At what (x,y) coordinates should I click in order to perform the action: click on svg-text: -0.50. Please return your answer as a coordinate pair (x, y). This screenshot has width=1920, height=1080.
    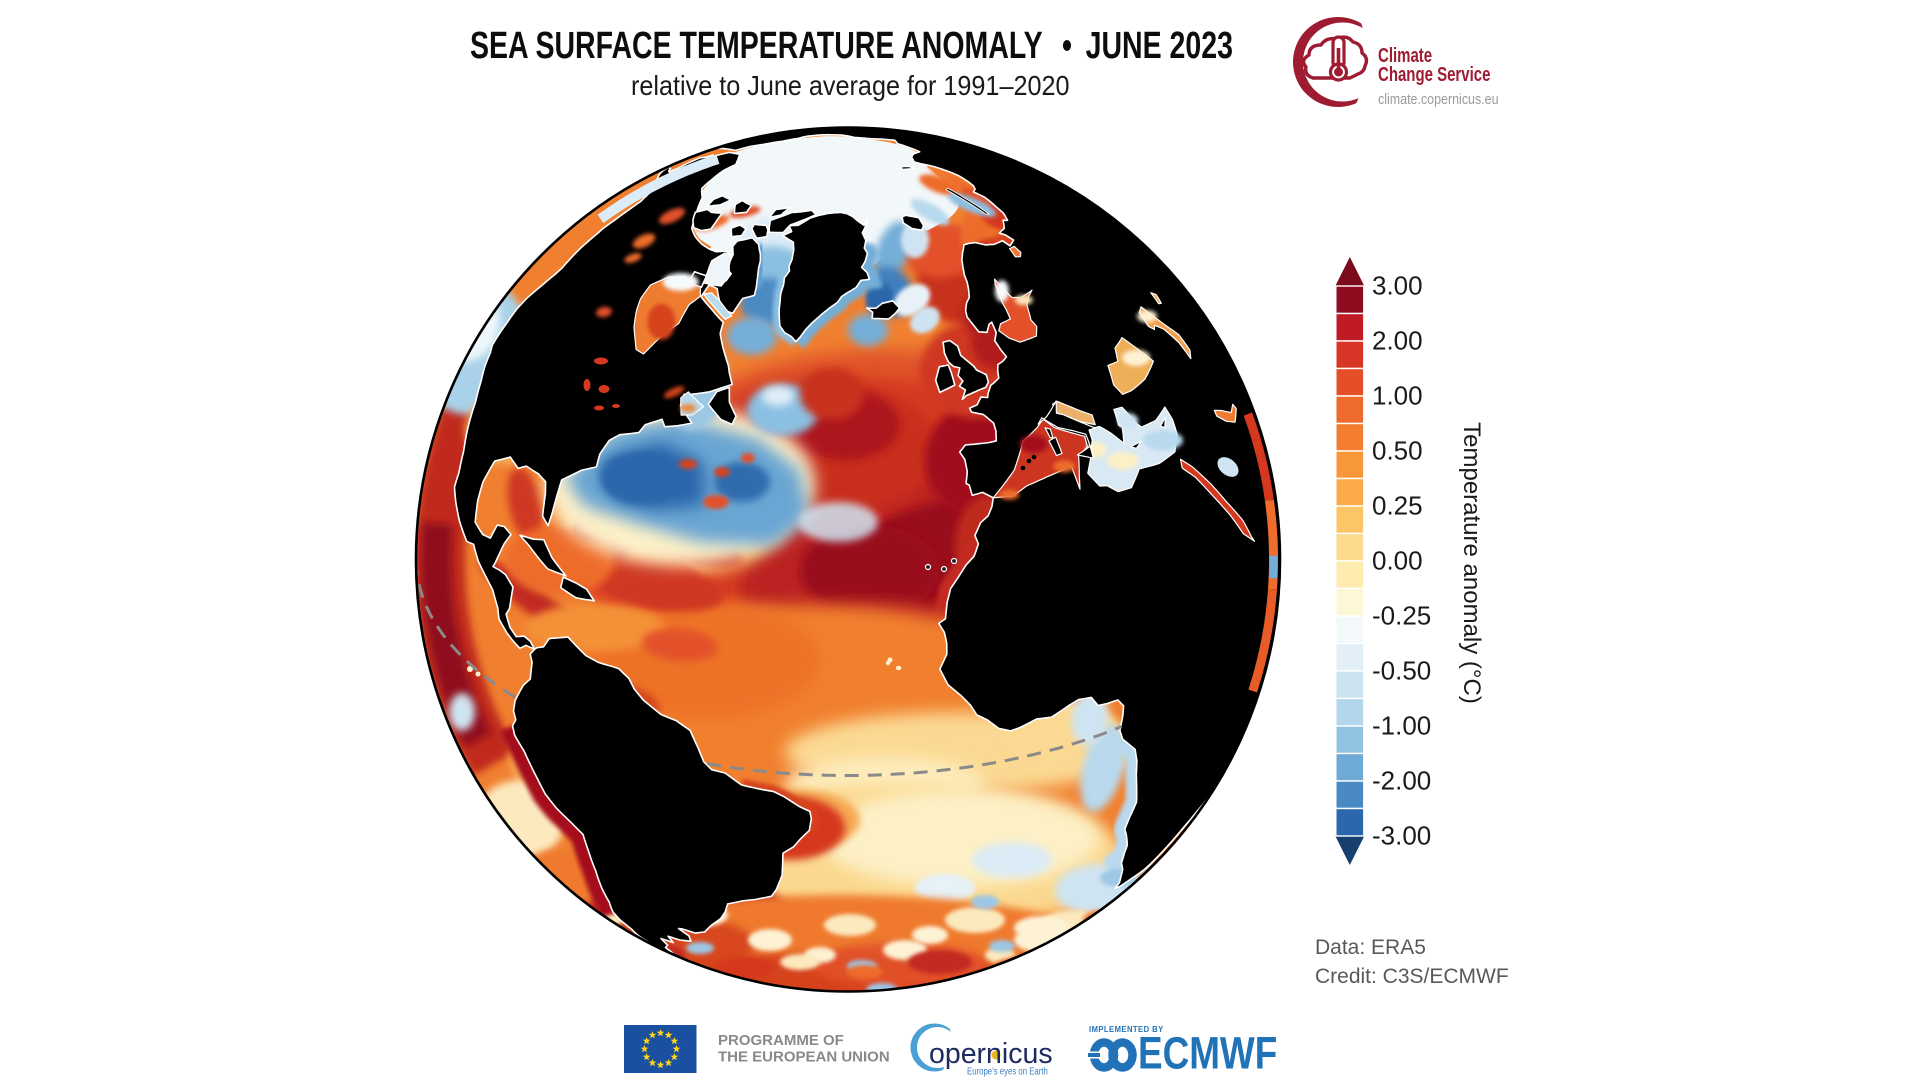
    Looking at the image, I should click on (1401, 671).